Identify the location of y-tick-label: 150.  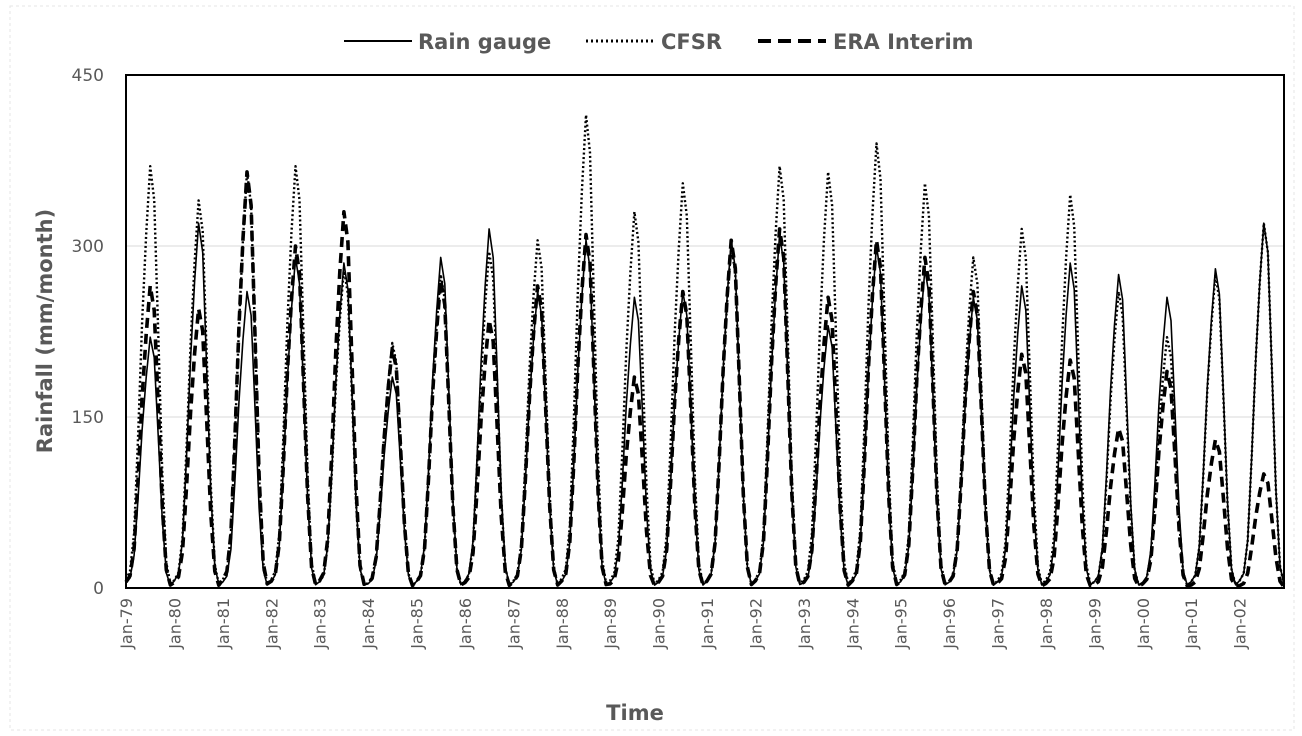
(88, 418).